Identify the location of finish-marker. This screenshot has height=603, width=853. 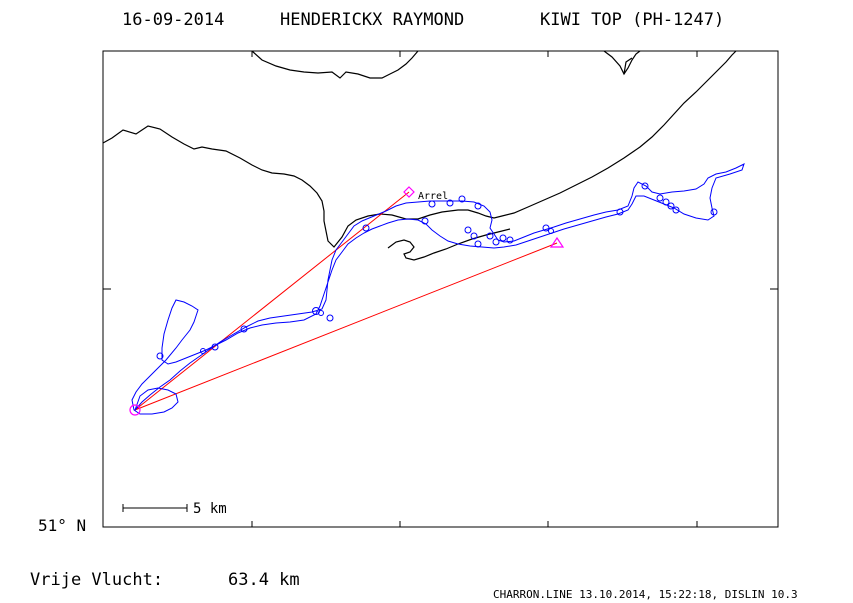
(557, 242).